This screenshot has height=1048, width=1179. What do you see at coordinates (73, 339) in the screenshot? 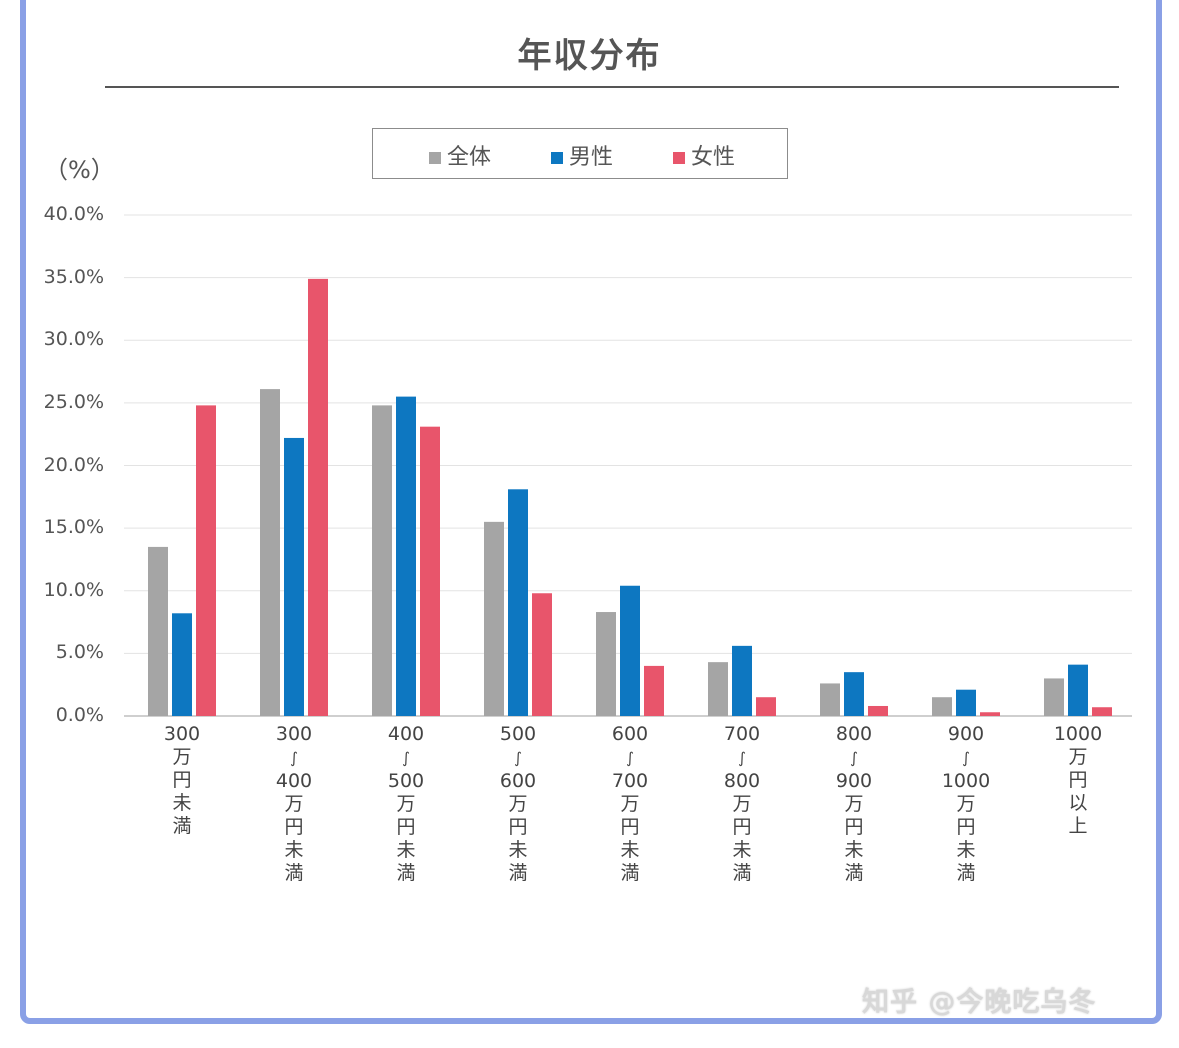
I see `y-tick-label: 30.0%` at bounding box center [73, 339].